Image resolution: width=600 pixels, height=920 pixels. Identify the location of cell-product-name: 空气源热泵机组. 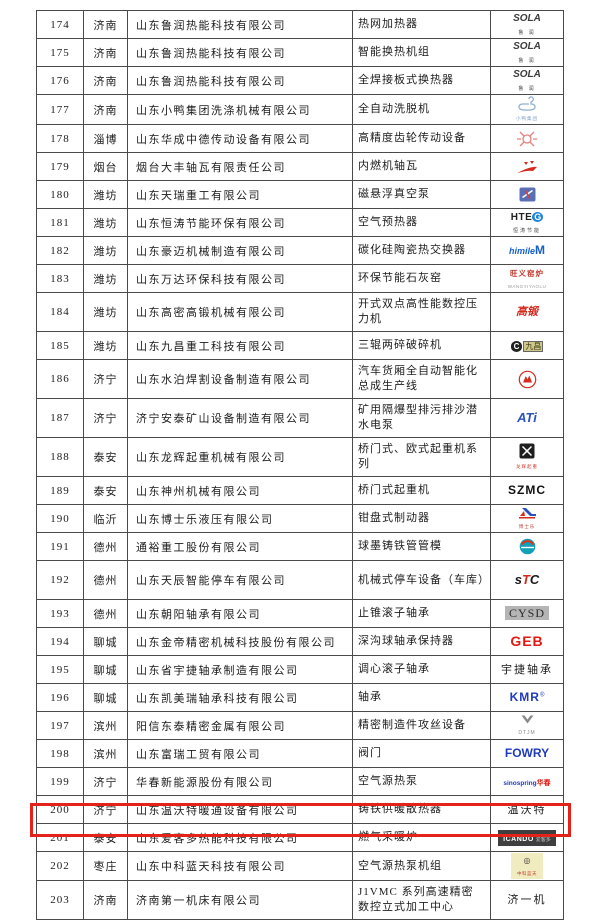
(421, 866).